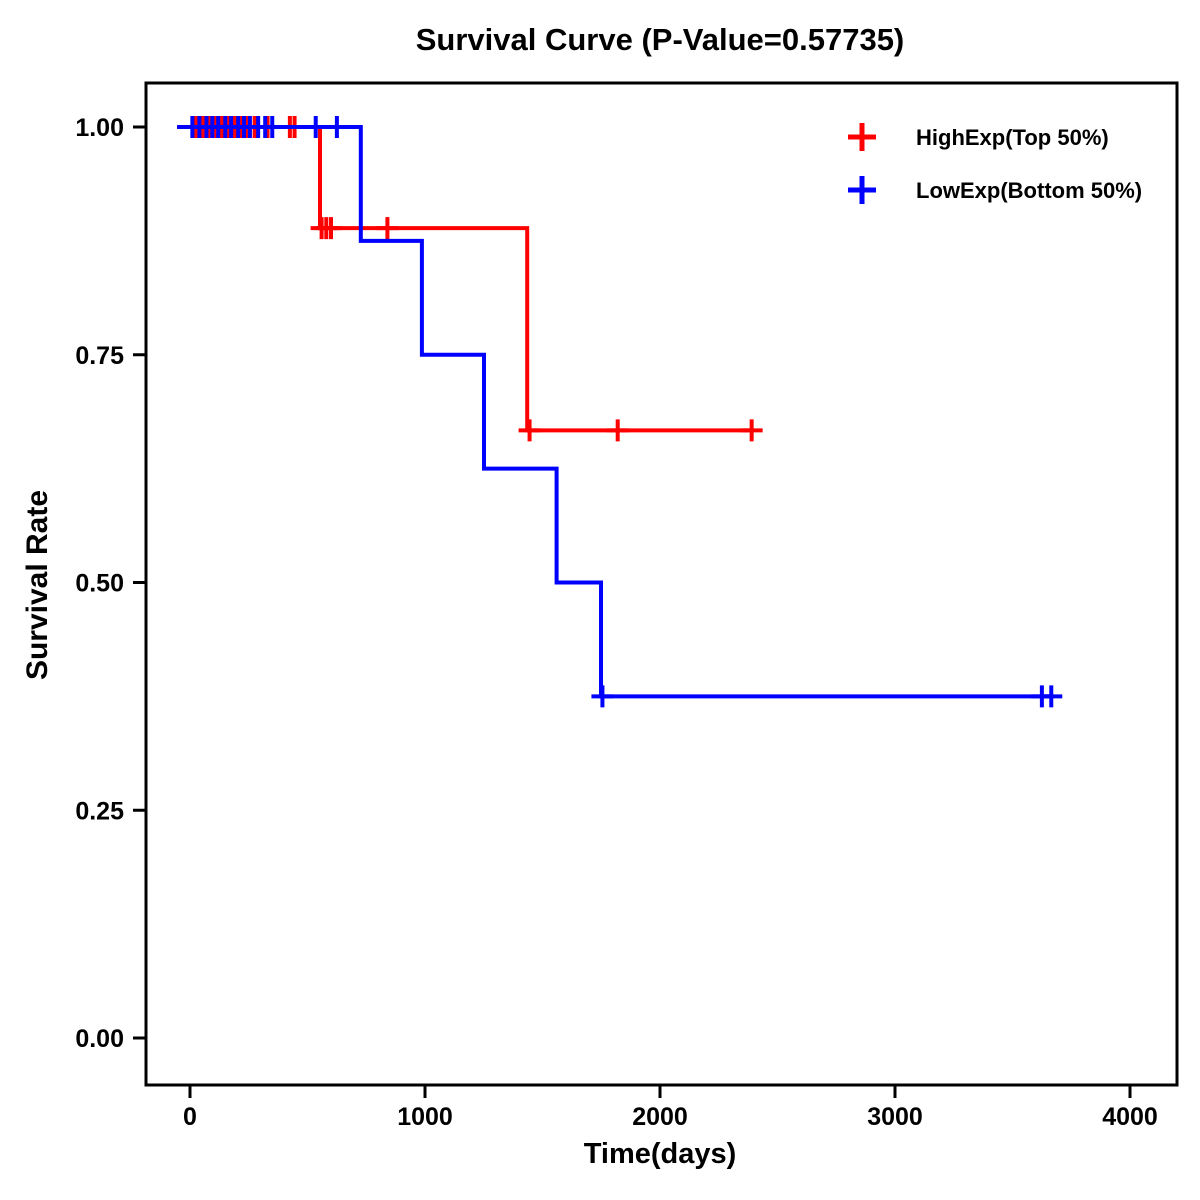  I want to click on x-axis-label: Time(days), so click(660, 1154).